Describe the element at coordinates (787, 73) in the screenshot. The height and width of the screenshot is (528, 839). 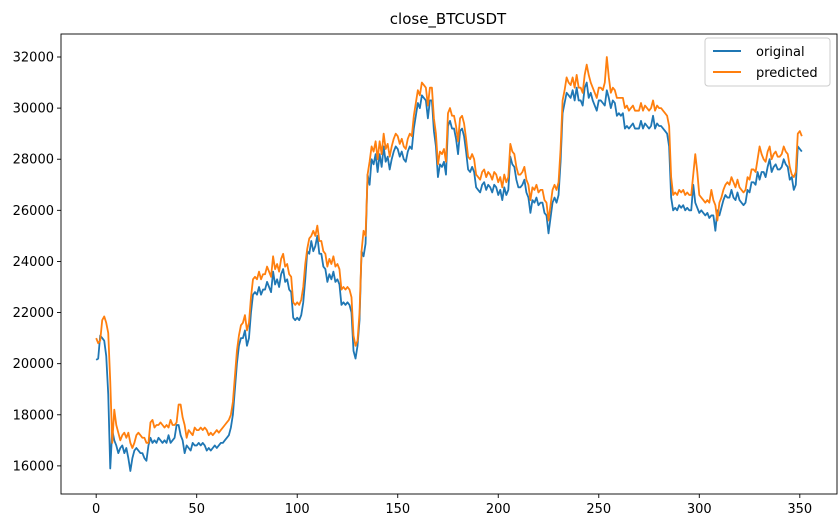
I see `legend-label-predicted: predicted` at that location.